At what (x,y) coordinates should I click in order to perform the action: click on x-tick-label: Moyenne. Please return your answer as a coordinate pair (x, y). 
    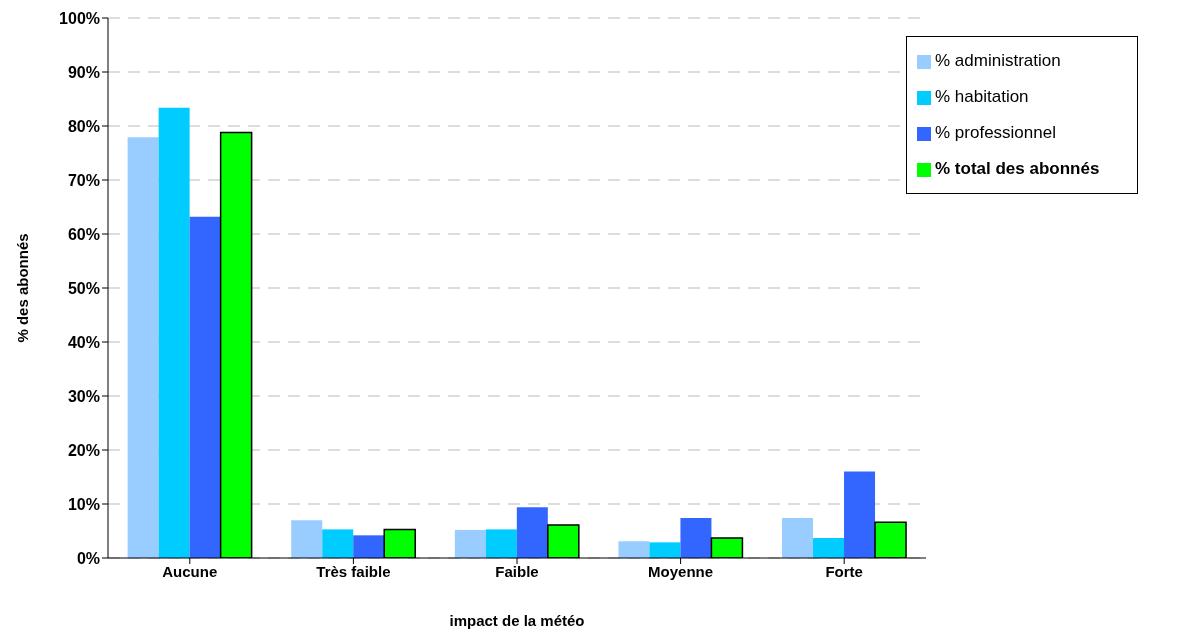
    Looking at the image, I should click on (681, 571).